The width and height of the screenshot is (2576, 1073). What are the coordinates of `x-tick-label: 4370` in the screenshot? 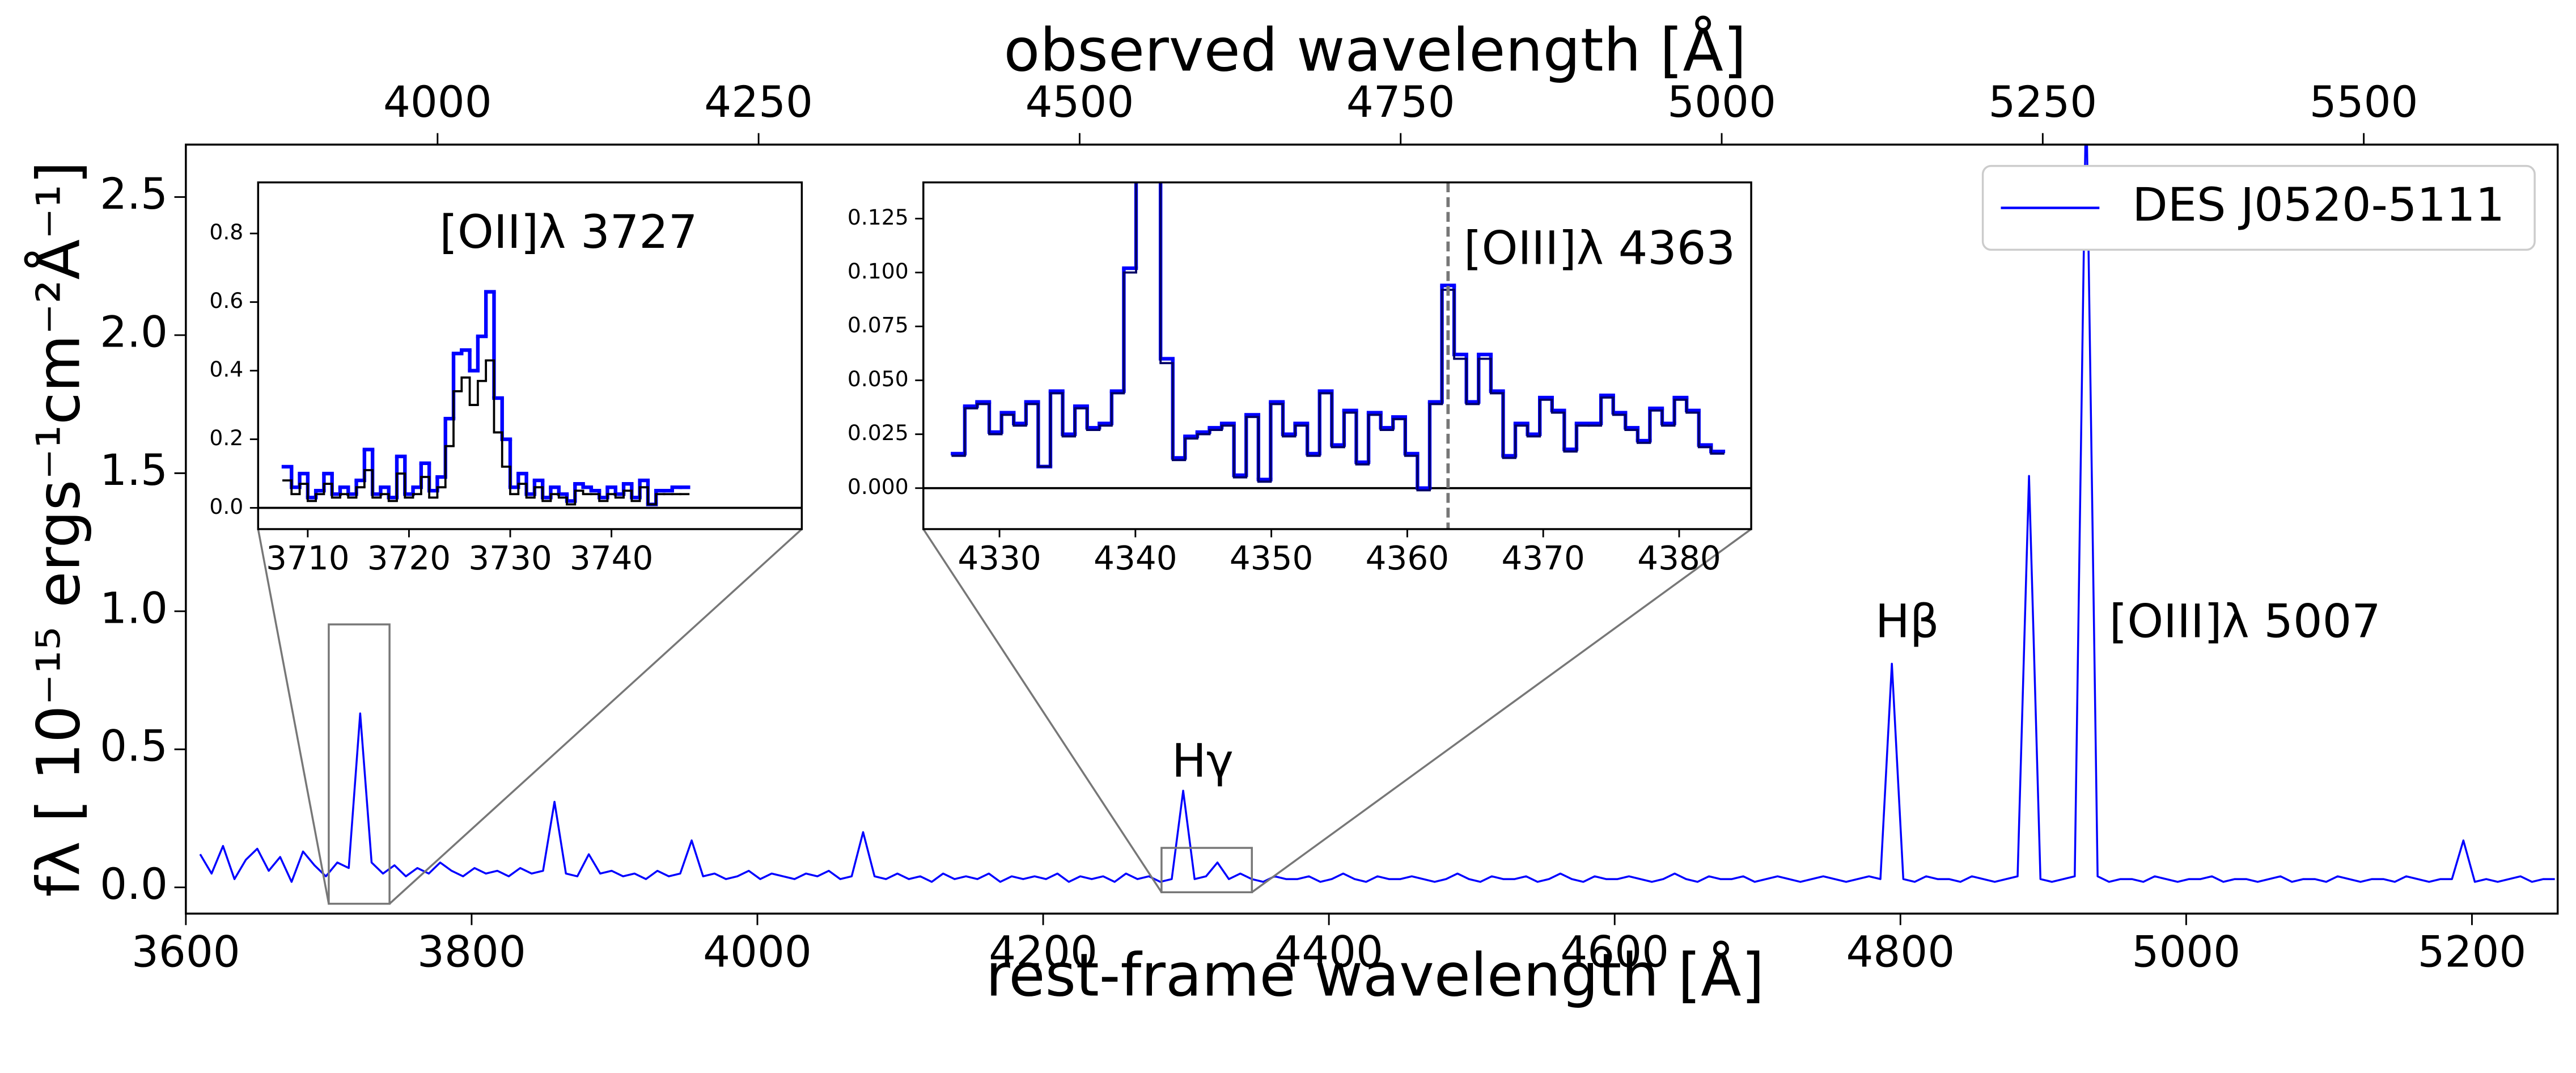 It's located at (1543, 558).